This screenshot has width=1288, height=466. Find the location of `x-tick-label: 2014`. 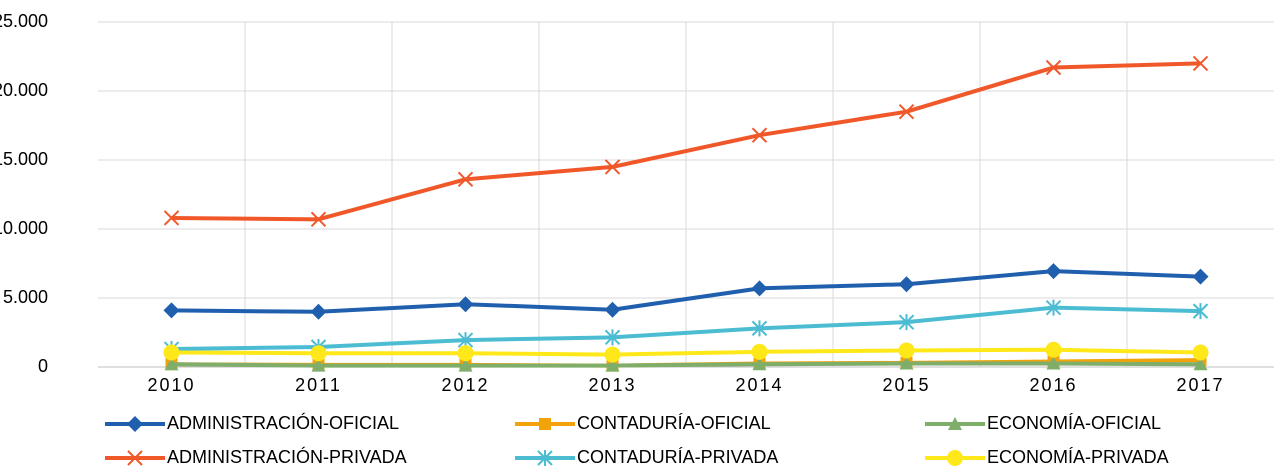

x-tick-label: 2014 is located at coordinates (759, 385).